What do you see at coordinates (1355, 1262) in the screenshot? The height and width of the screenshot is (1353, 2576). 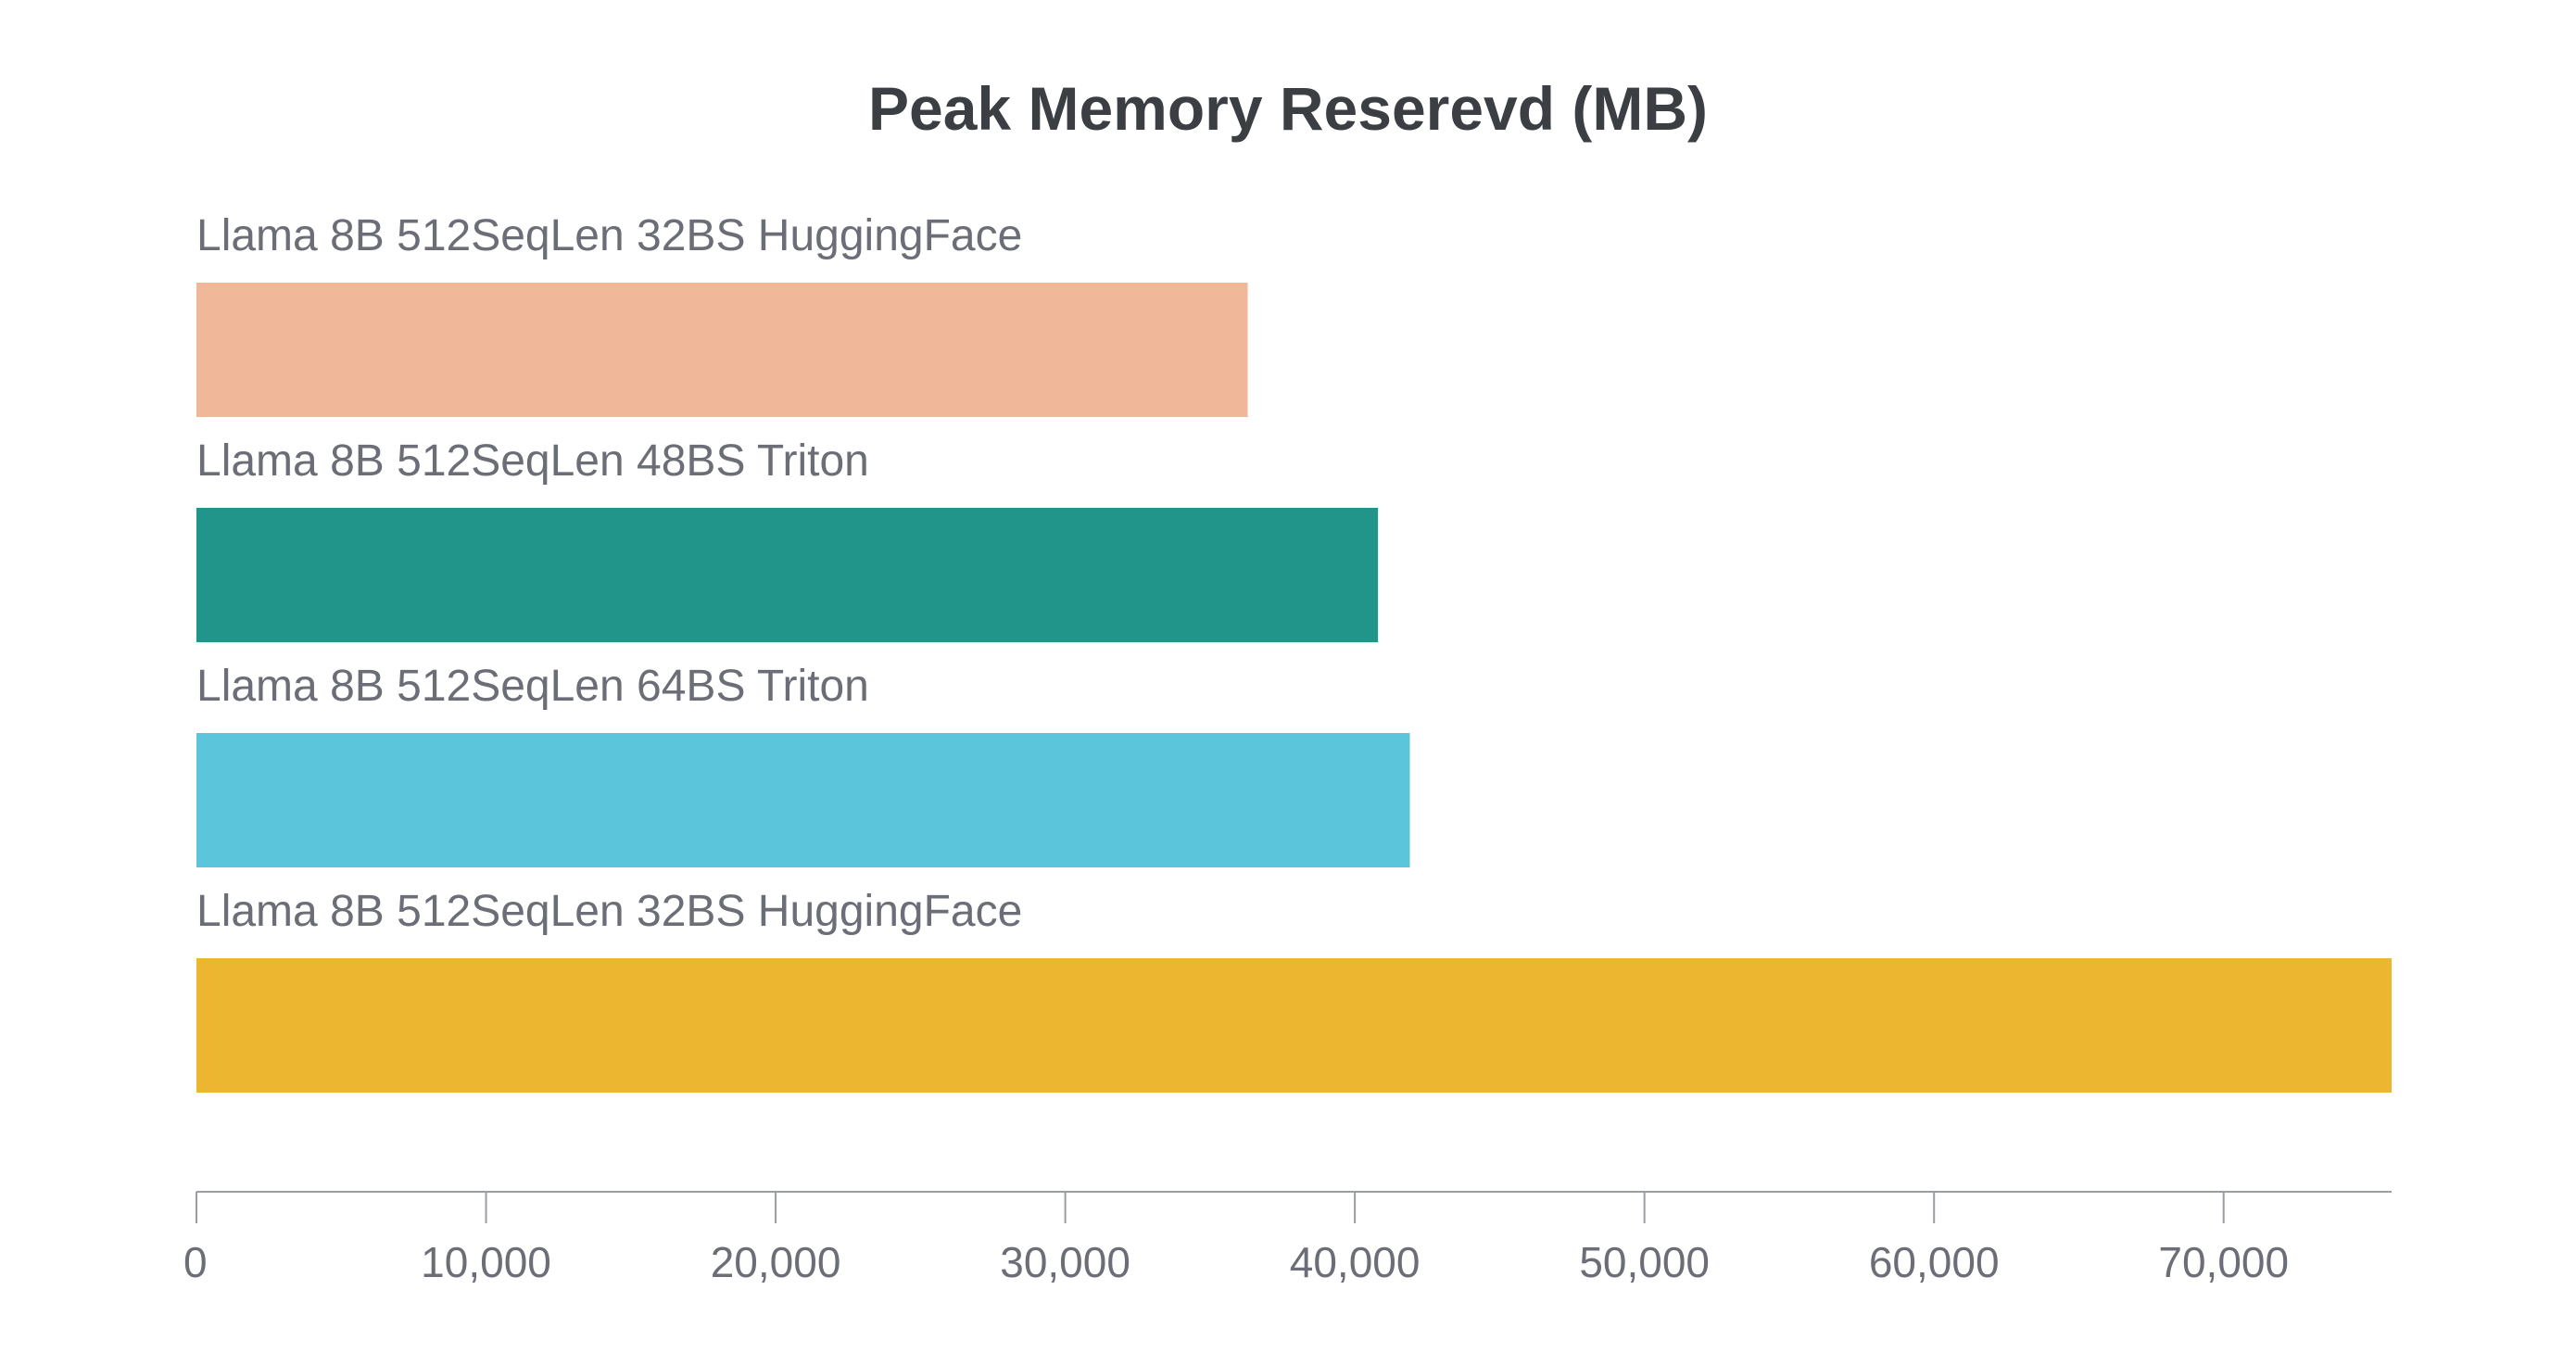 I see `x-tick-label: 40,000` at bounding box center [1355, 1262].